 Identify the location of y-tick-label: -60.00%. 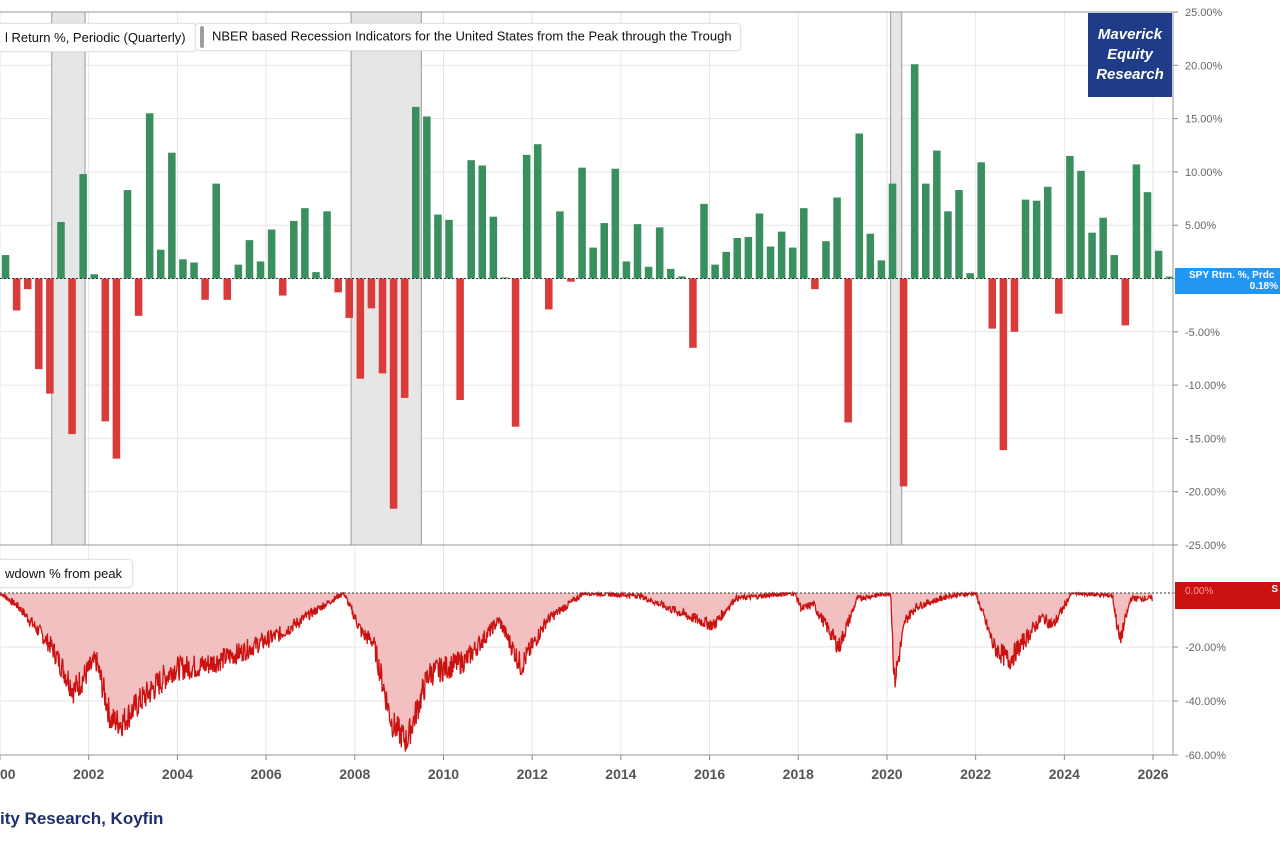
(1205, 756).